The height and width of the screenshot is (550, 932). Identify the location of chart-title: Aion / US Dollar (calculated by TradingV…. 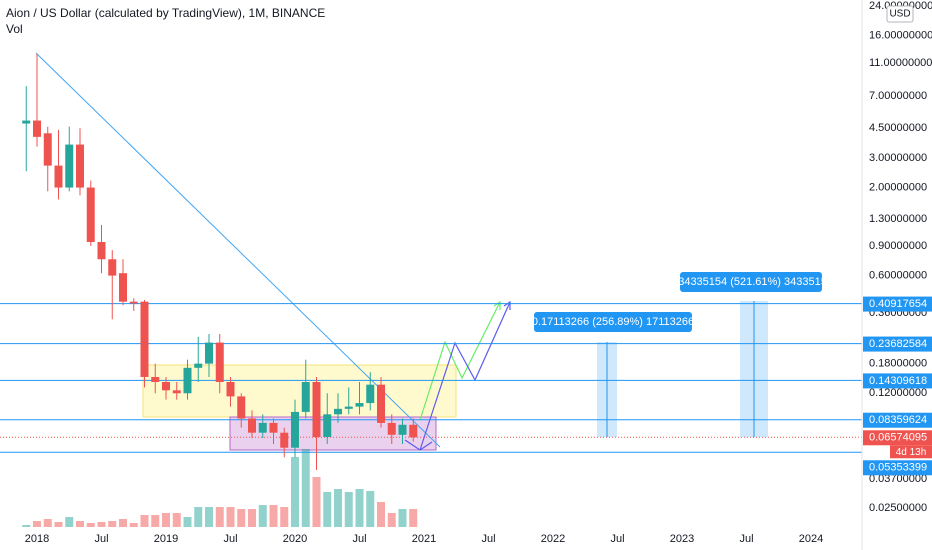
(165, 13).